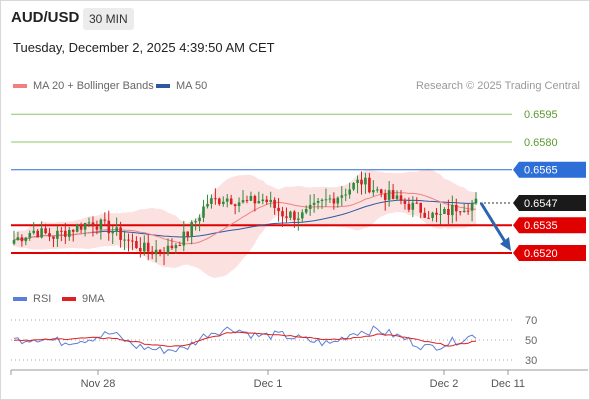  What do you see at coordinates (83, 299) in the screenshot?
I see `legend-rsi-ma: 9MA` at bounding box center [83, 299].